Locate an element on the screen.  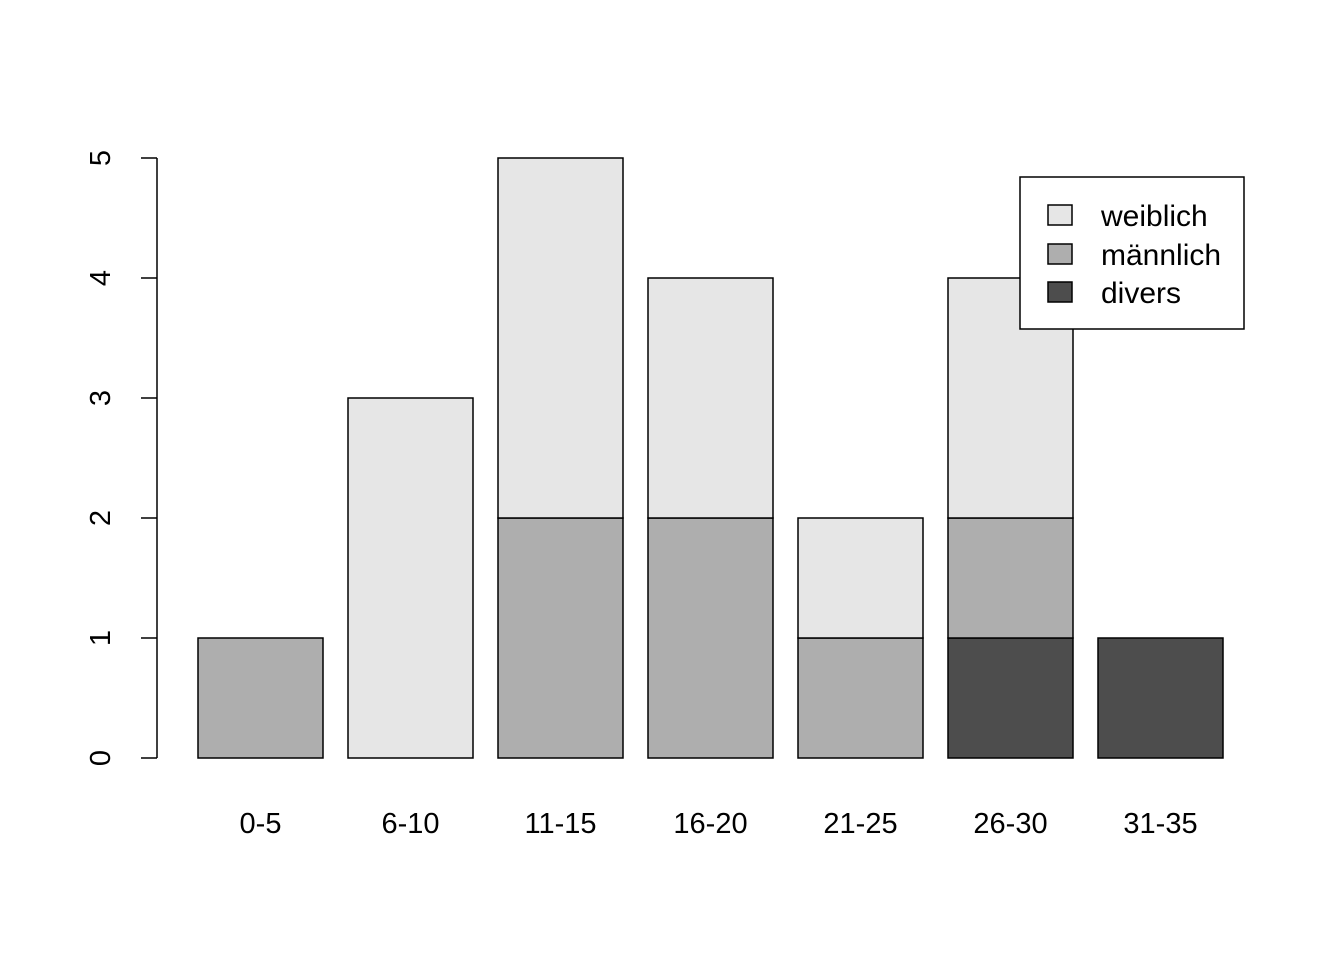
x-tick-label-0-5: 0-5 is located at coordinates (261, 824).